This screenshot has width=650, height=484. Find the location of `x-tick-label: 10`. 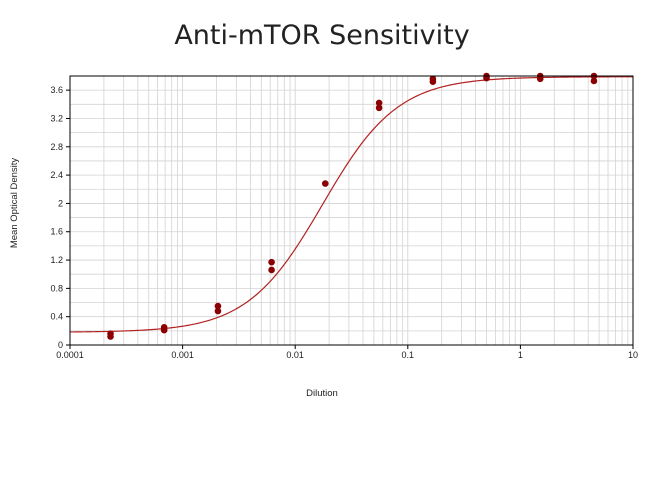

x-tick-label: 10 is located at coordinates (633, 355).